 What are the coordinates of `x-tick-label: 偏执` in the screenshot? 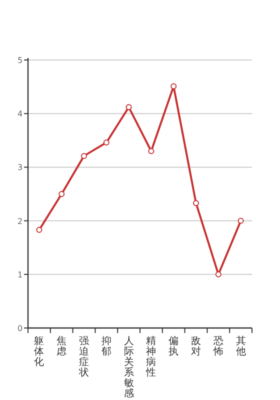 It's located at (173, 346).